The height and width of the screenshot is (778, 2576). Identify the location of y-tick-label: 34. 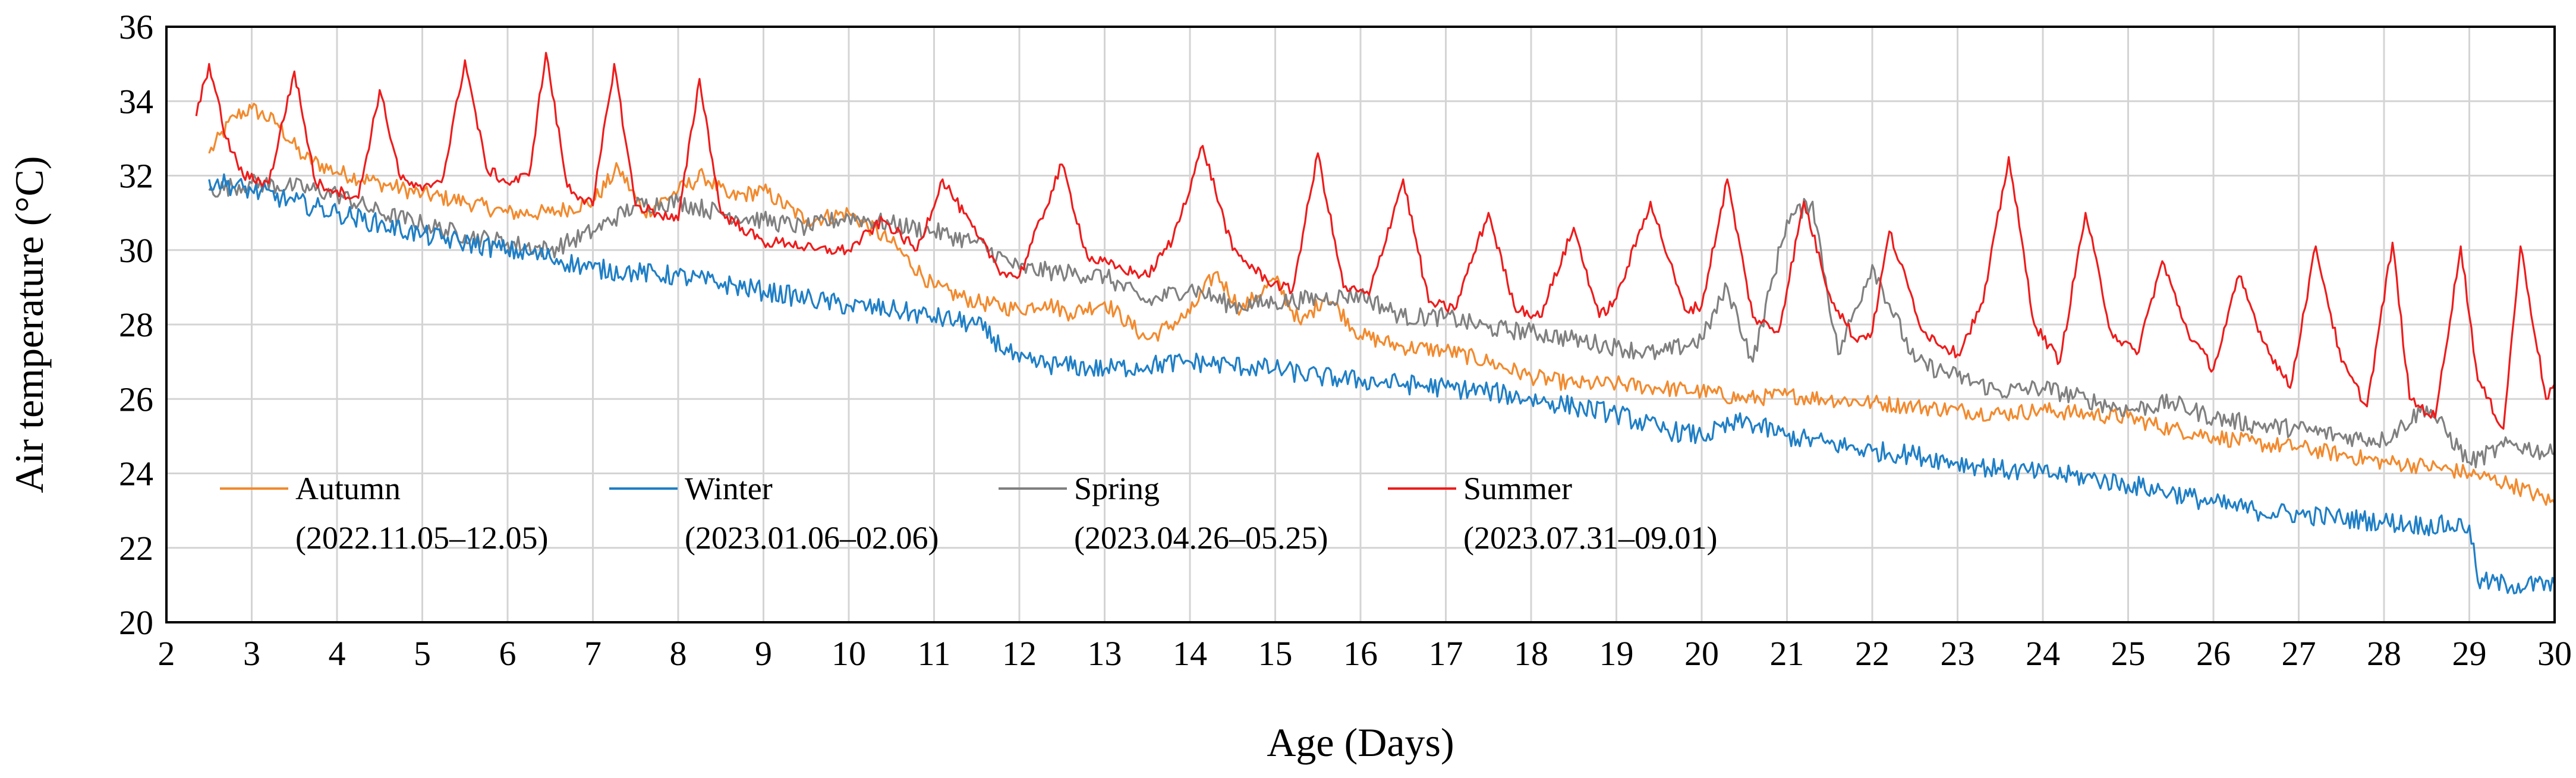
(136, 101).